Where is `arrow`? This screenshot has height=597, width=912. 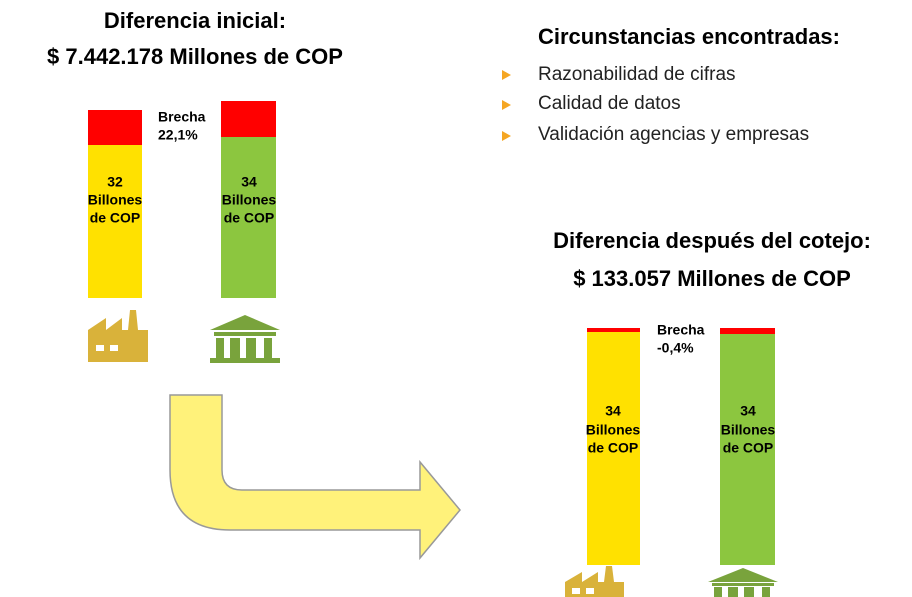
arrow is located at coordinates (315, 477).